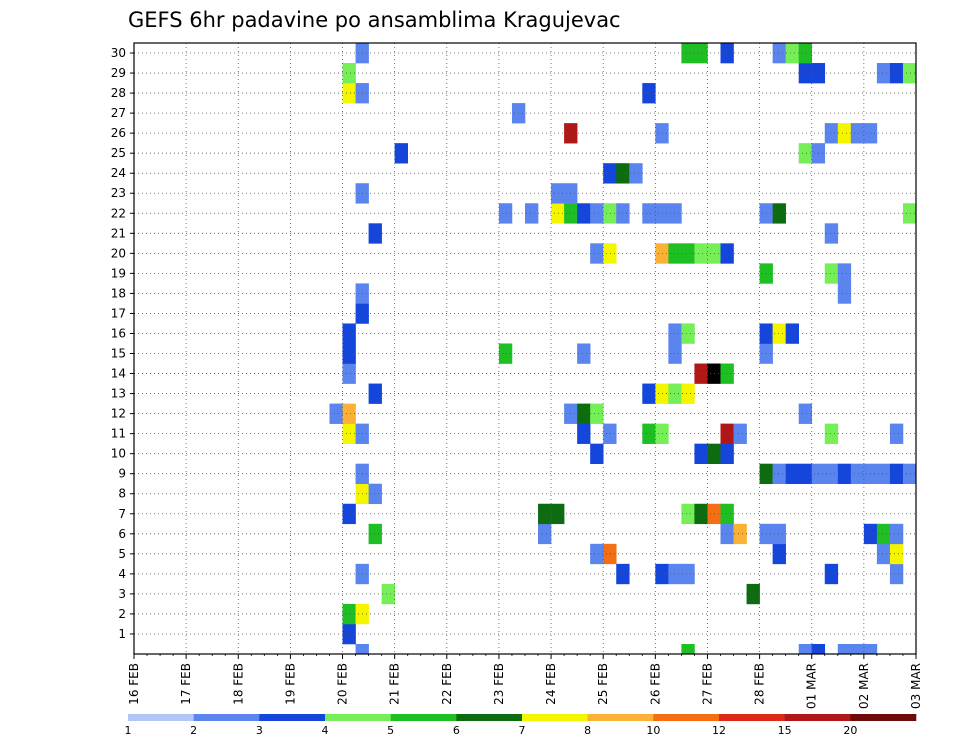 This screenshot has width=960, height=742. I want to click on y-tick-label: 18, so click(118, 293).